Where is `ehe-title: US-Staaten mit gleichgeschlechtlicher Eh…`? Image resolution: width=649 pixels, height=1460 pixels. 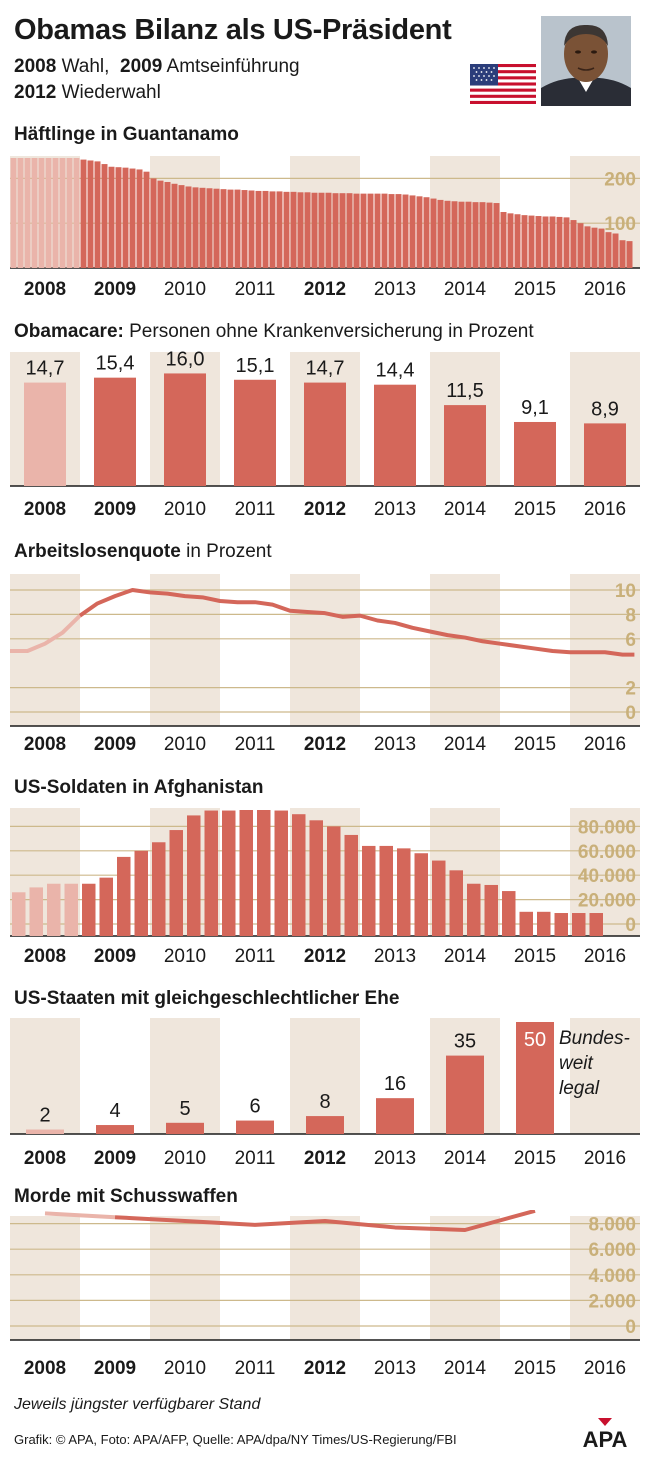 ehe-title: US-Staaten mit gleichgeschlechtlicher Eh… is located at coordinates (207, 998).